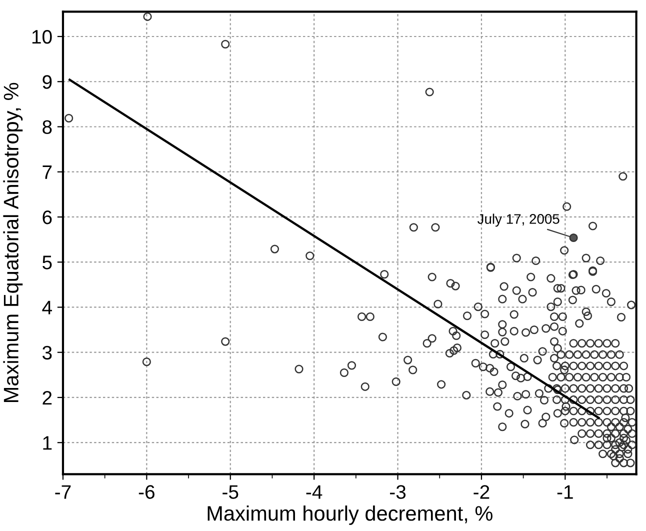  What do you see at coordinates (47, 217) in the screenshot?
I see `y-tick-label: 6` at bounding box center [47, 217].